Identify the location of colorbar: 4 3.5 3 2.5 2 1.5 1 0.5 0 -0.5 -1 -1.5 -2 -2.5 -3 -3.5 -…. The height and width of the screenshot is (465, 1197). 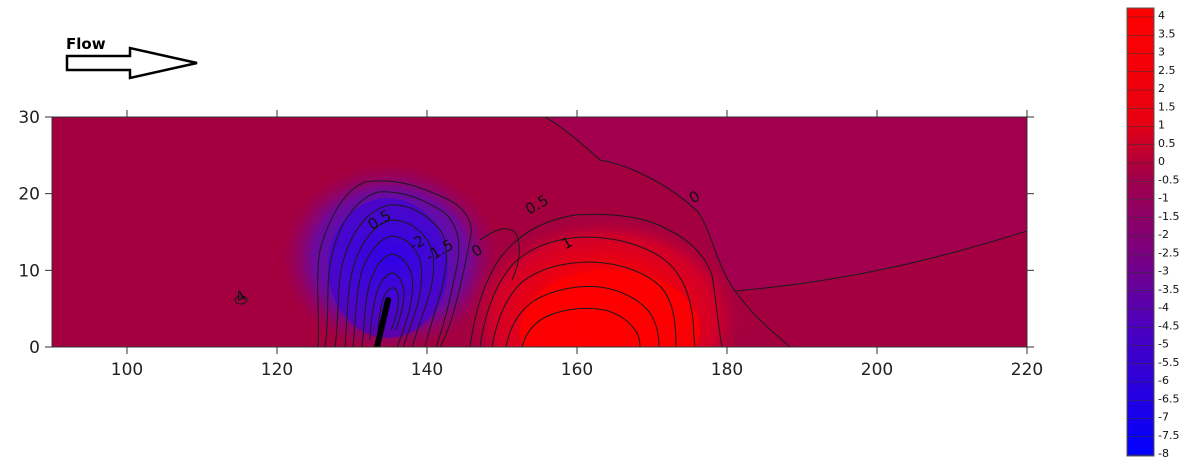
(1152, 233).